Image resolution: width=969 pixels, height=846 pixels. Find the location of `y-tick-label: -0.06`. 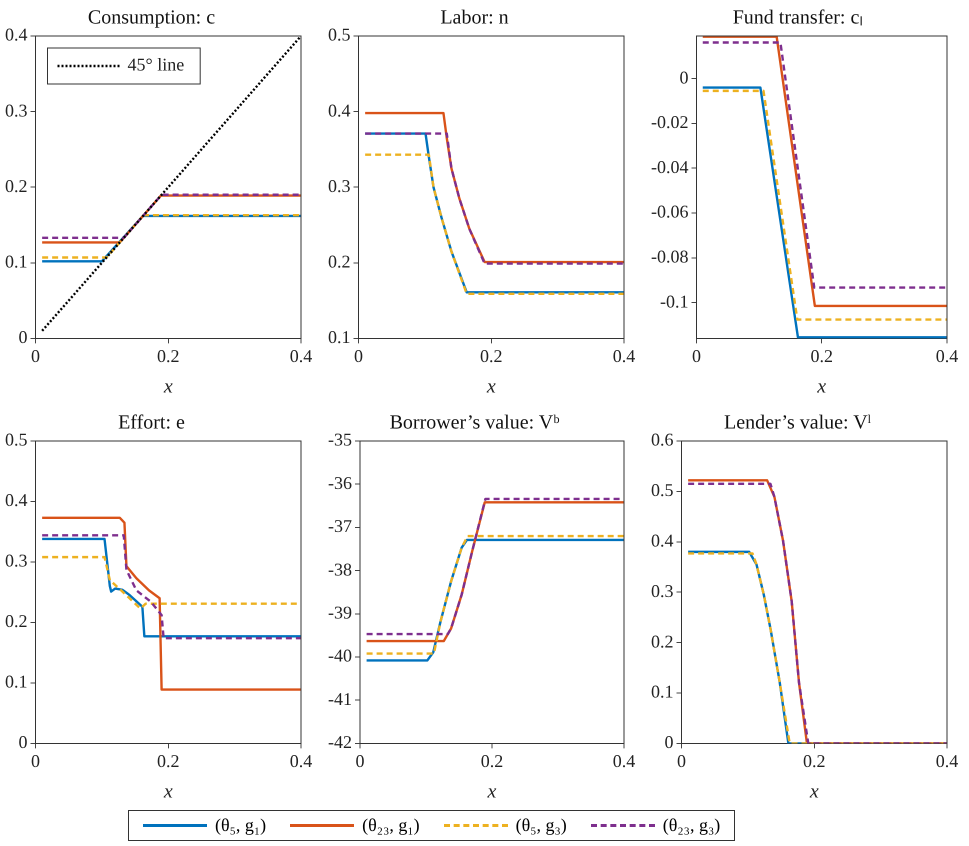

y-tick-label: -0.06 is located at coordinates (669, 212).